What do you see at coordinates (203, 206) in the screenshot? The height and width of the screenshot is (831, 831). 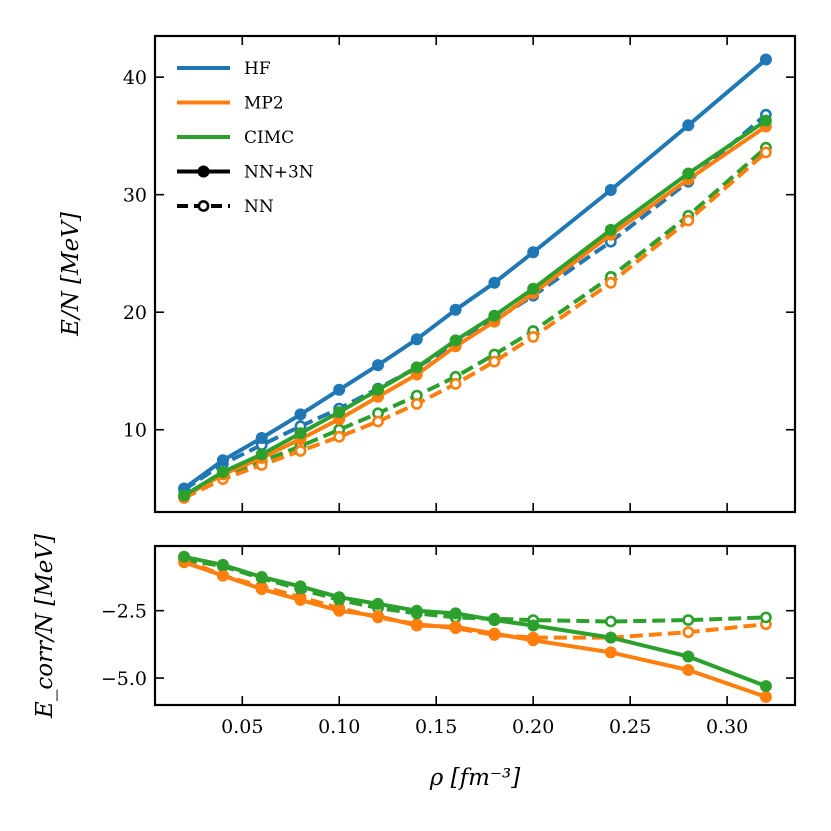 I see `legend-marker-nn` at bounding box center [203, 206].